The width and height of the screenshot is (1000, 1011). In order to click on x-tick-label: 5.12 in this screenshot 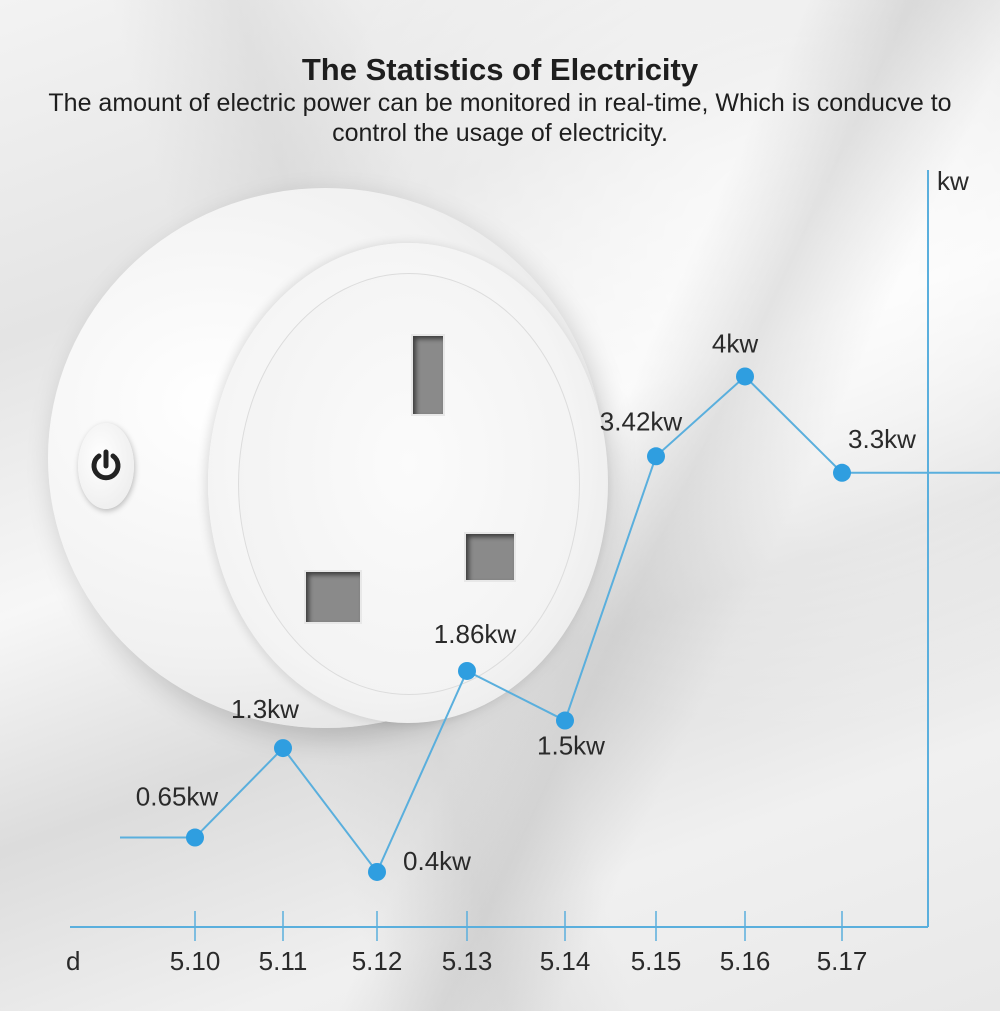, I will do `click(377, 961)`.